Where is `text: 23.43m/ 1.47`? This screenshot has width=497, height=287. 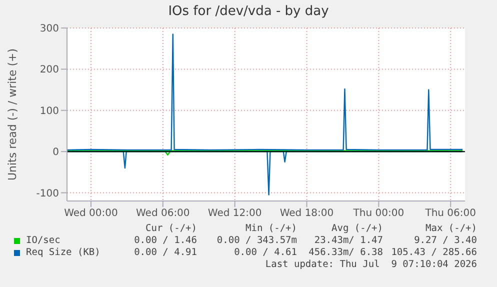
text: 23.43m/ 1.47 is located at coordinates (348, 240).